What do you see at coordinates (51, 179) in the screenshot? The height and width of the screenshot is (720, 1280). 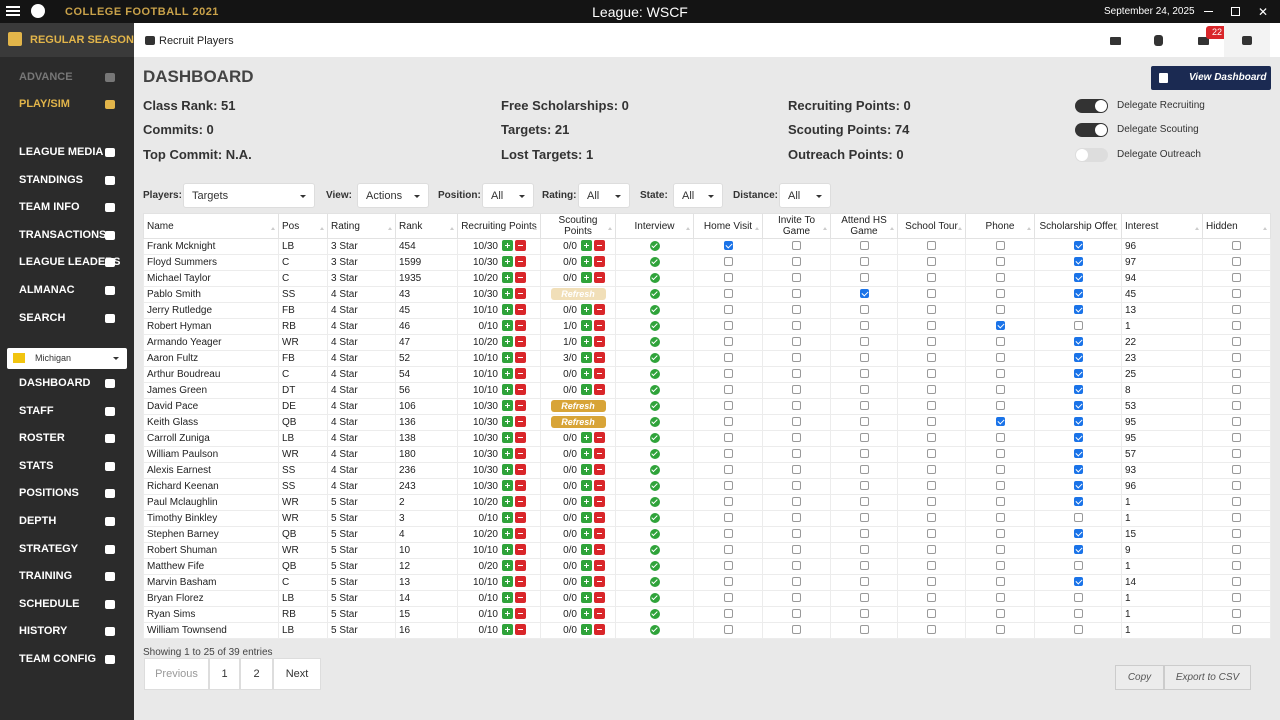 I see `nav-item: STANDINGS` at bounding box center [51, 179].